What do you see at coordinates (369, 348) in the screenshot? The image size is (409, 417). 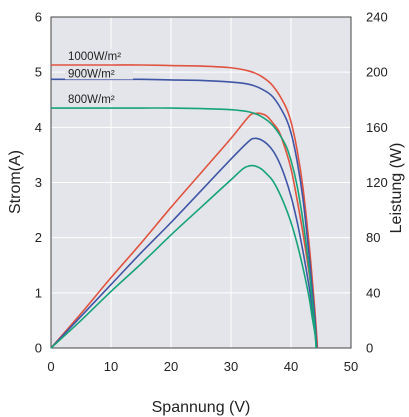 I see `y2-tick-label: 0` at bounding box center [369, 348].